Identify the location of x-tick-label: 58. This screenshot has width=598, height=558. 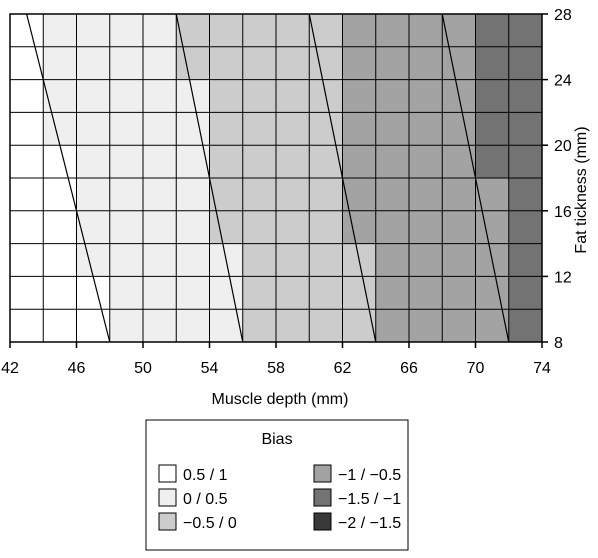
(276, 368).